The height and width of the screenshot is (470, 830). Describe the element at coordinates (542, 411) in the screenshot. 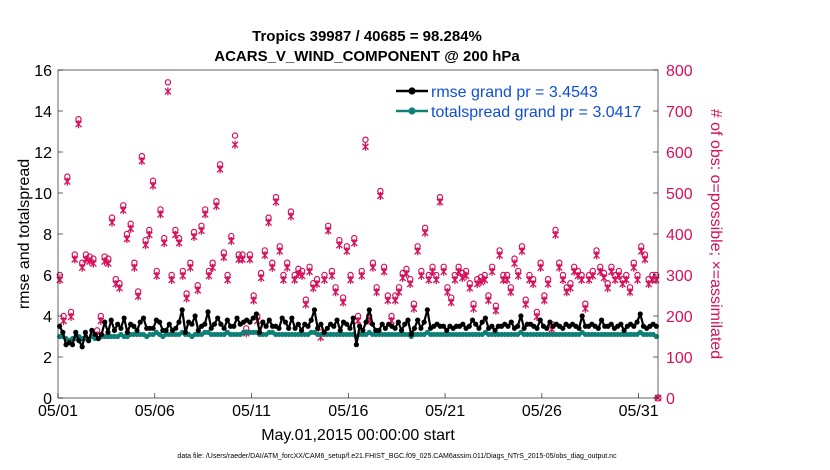

I see `x-tick-label: 05/26` at that location.